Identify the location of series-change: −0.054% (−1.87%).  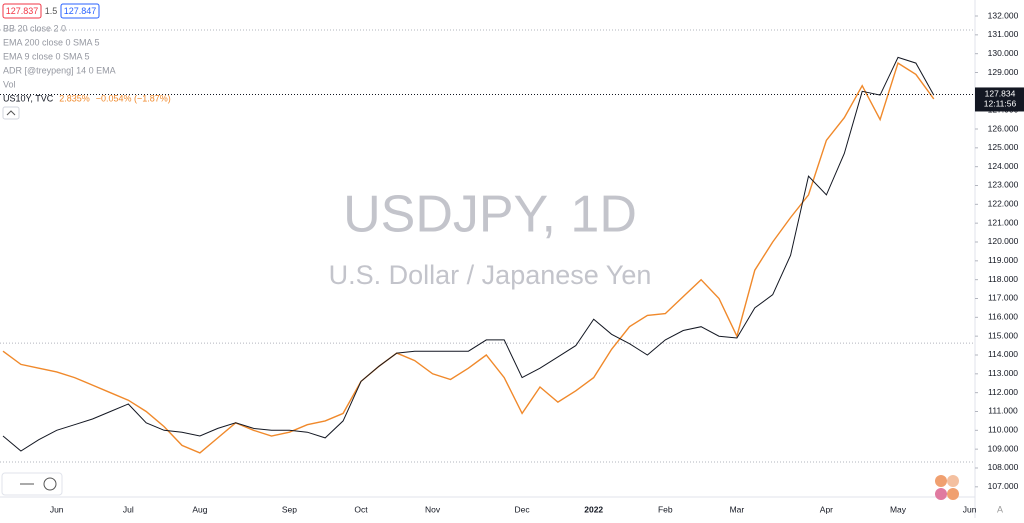
(133, 98).